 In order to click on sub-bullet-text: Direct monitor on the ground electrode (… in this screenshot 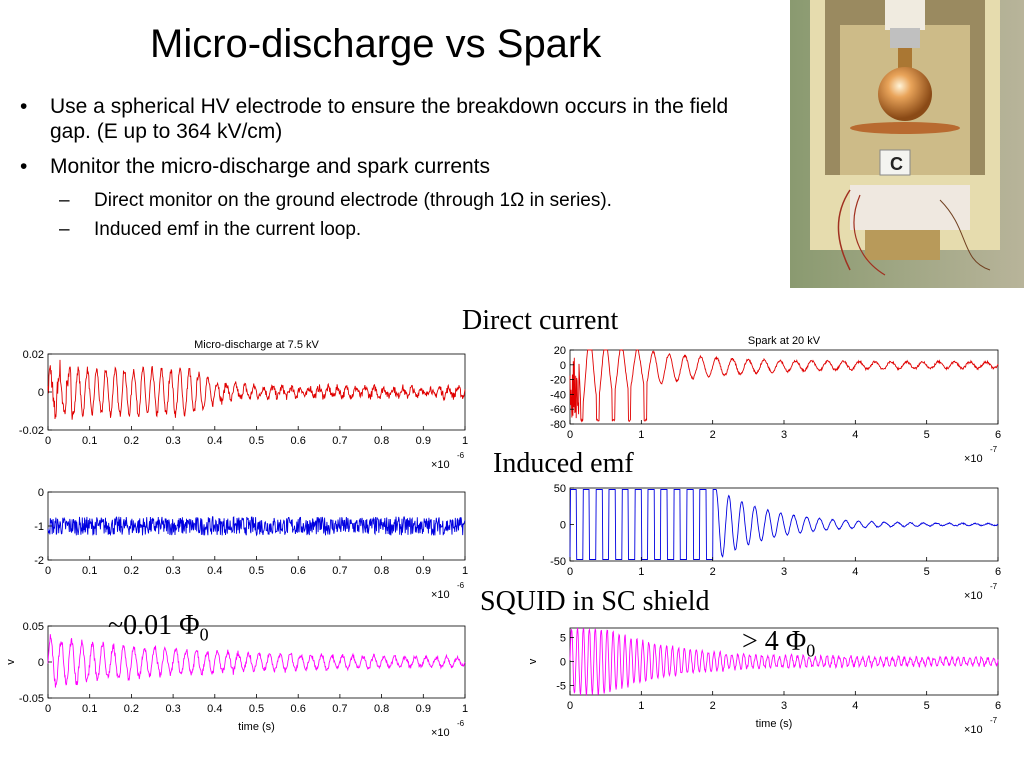, I will do `click(353, 200)`.